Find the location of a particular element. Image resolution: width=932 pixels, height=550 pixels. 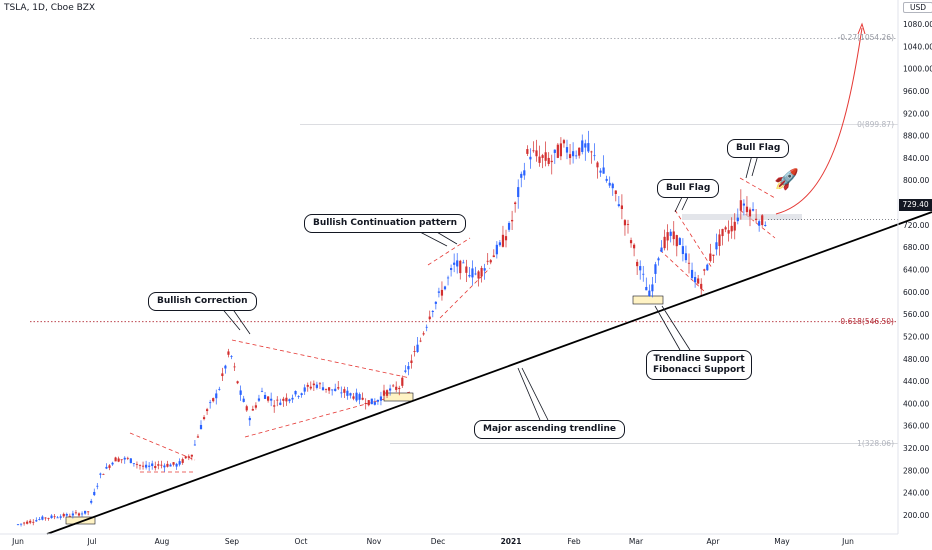

x-tick-label: Aug is located at coordinates (162, 541).